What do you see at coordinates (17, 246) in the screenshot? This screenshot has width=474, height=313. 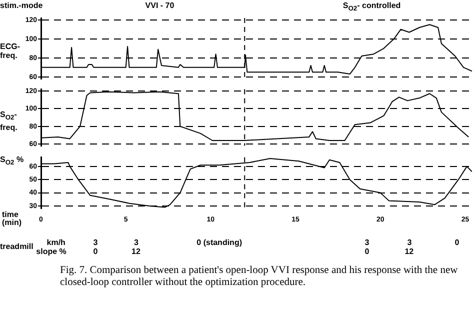 I see `text: treadmill` at bounding box center [17, 246].